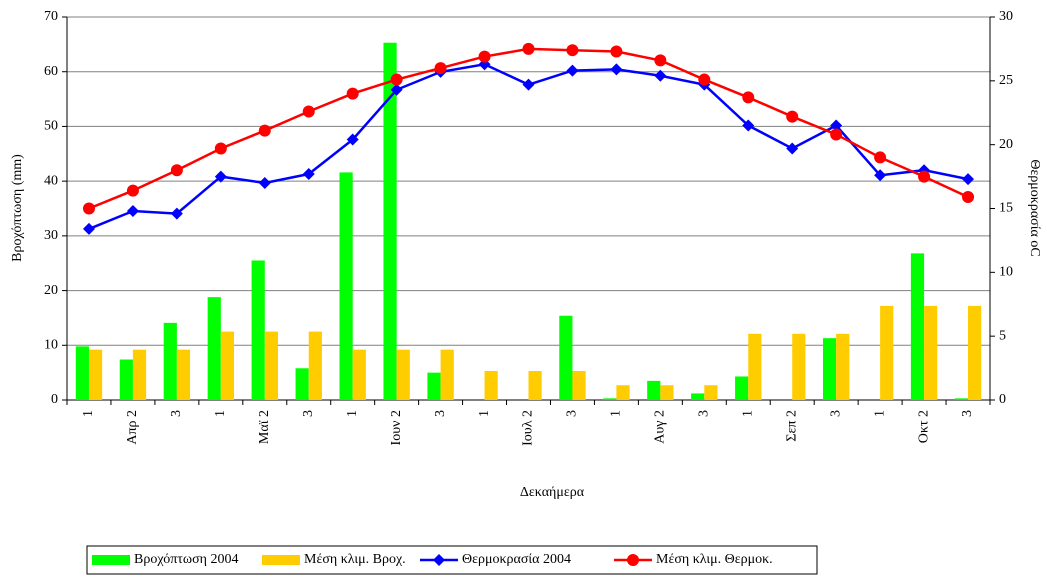 The width and height of the screenshot is (1047, 579). Describe the element at coordinates (552, 492) in the screenshot. I see `x-axis-label: Δεκαήμερα` at that location.